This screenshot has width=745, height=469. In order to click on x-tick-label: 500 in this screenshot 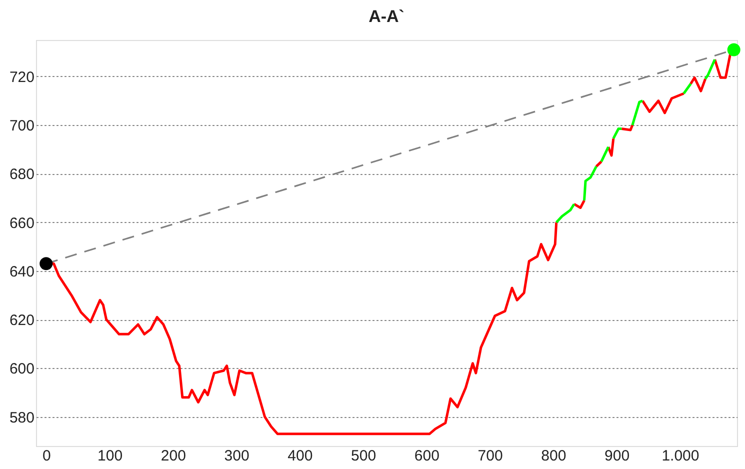, I will do `click(363, 456)`.